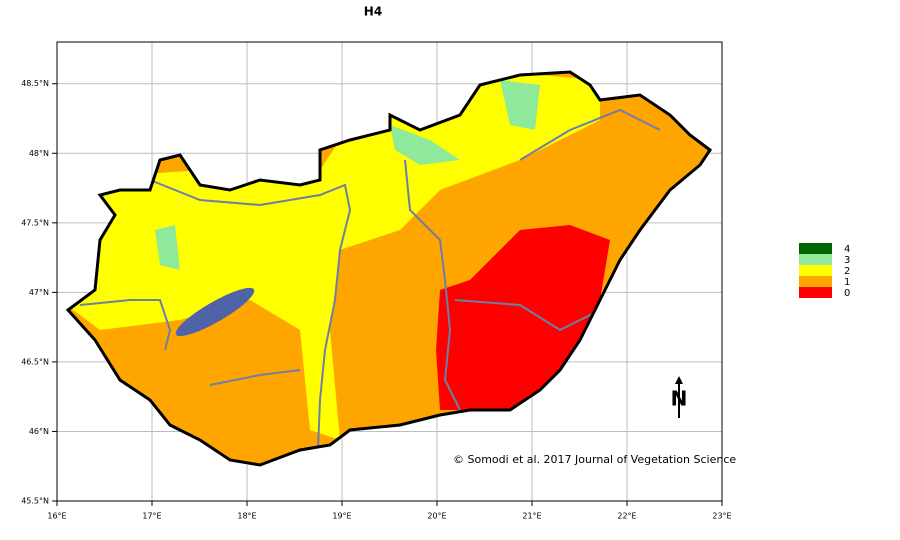  Describe the element at coordinates (215, 312) in the screenshot. I see `lake-balaton` at that location.